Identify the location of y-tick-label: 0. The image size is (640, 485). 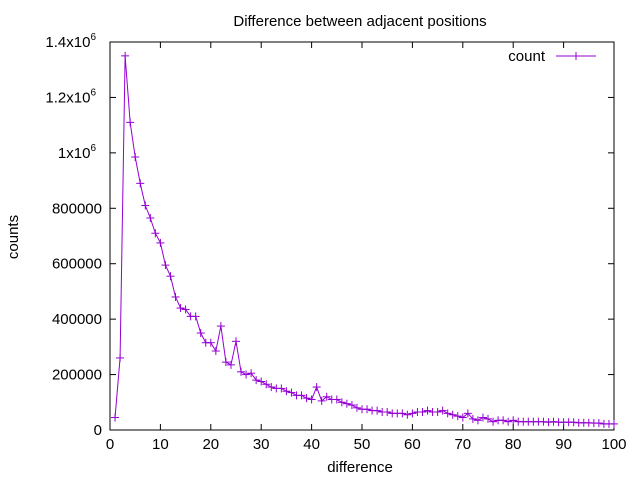
(98, 430).